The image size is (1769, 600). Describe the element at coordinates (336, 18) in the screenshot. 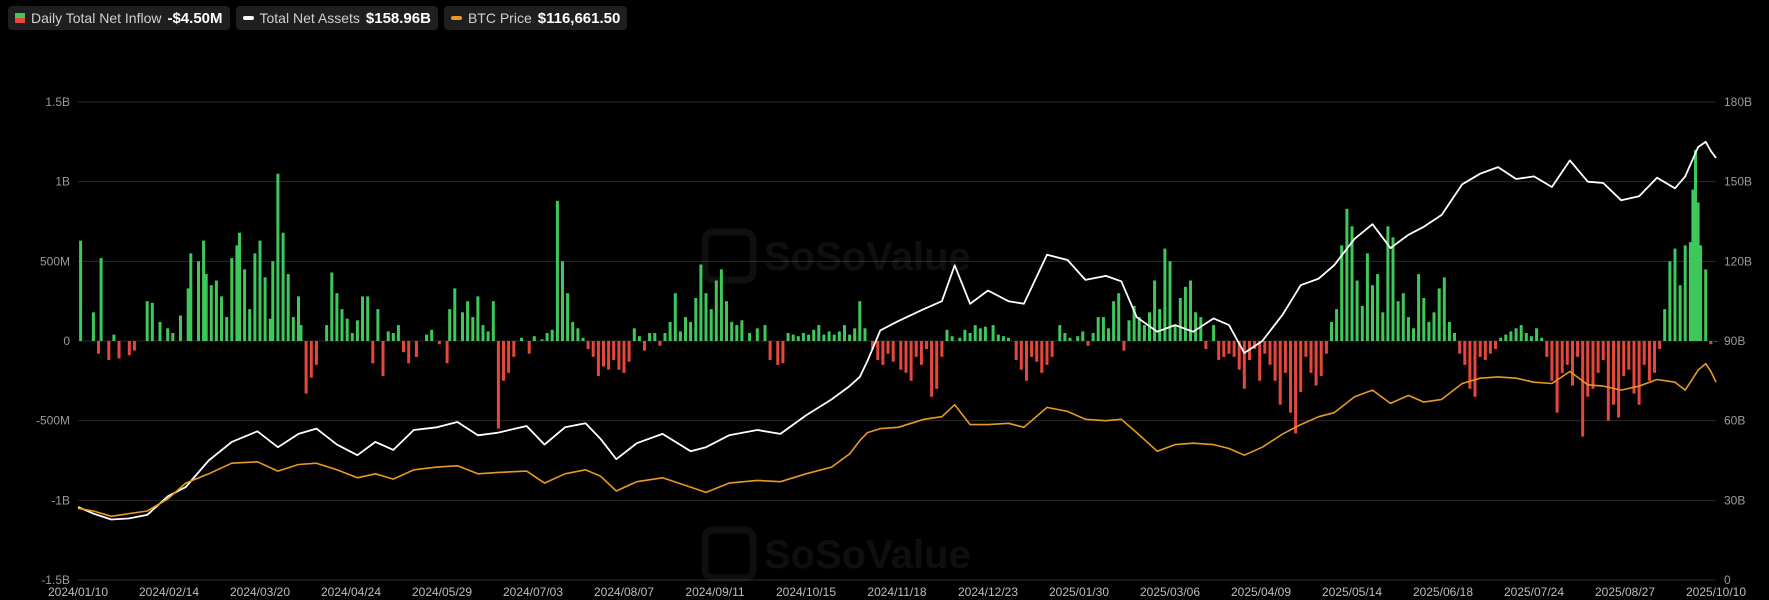

I see `legend-assets-toggle: Total Net Assets $158.96B` at that location.